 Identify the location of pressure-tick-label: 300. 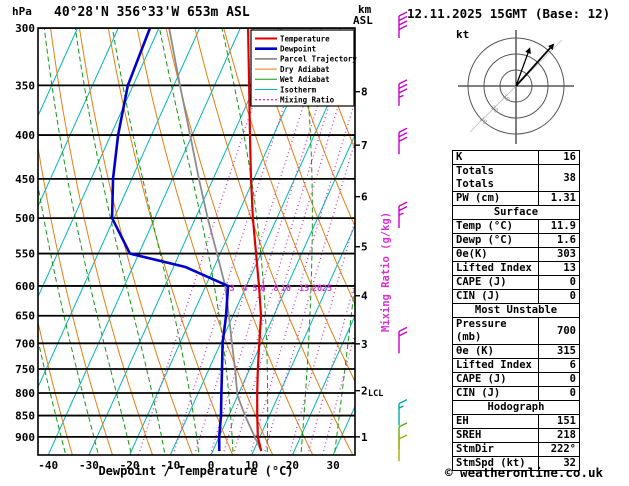
(25, 28).